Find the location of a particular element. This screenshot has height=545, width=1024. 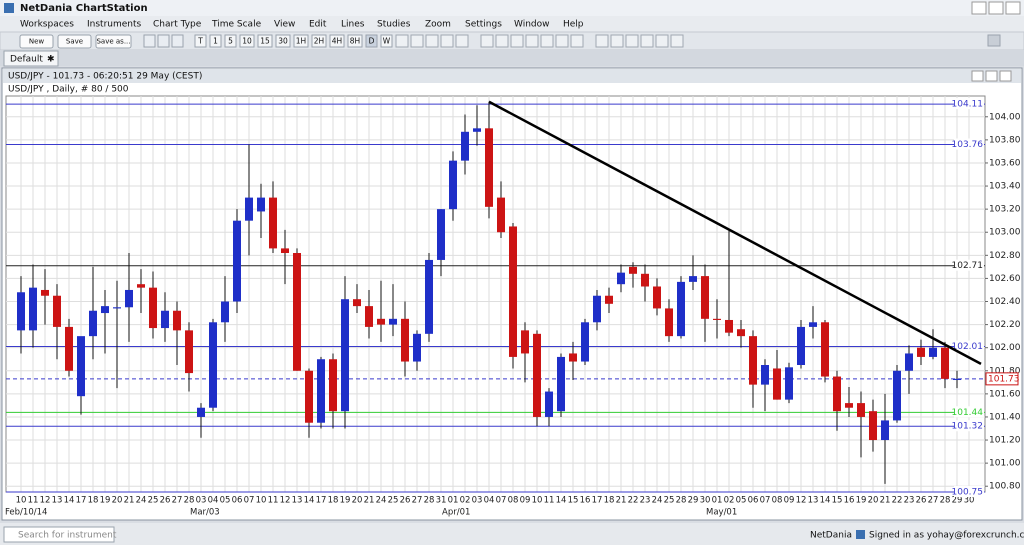

menu-item: Workspaces is located at coordinates (47, 25).